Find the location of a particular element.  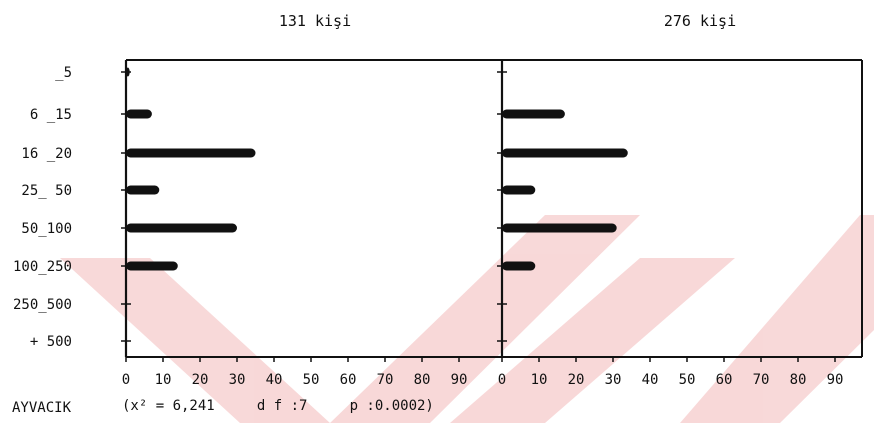

panel-title: 131 kişi is located at coordinates (315, 21).